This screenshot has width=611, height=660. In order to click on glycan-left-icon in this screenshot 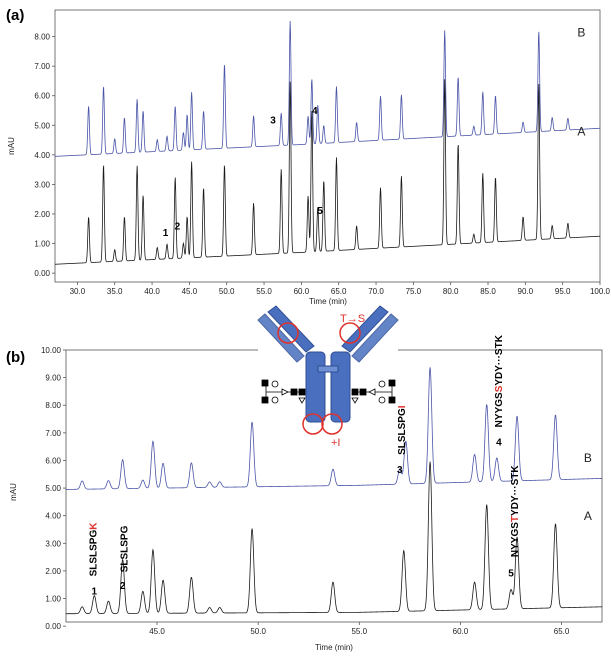, I will do `click(283, 391)`.